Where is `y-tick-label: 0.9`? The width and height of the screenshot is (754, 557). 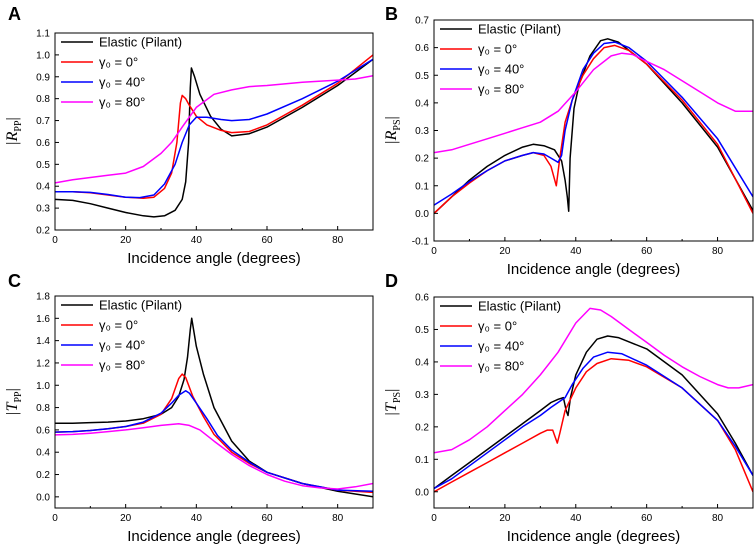
y-tick-label: 0.9 is located at coordinates (43, 77).